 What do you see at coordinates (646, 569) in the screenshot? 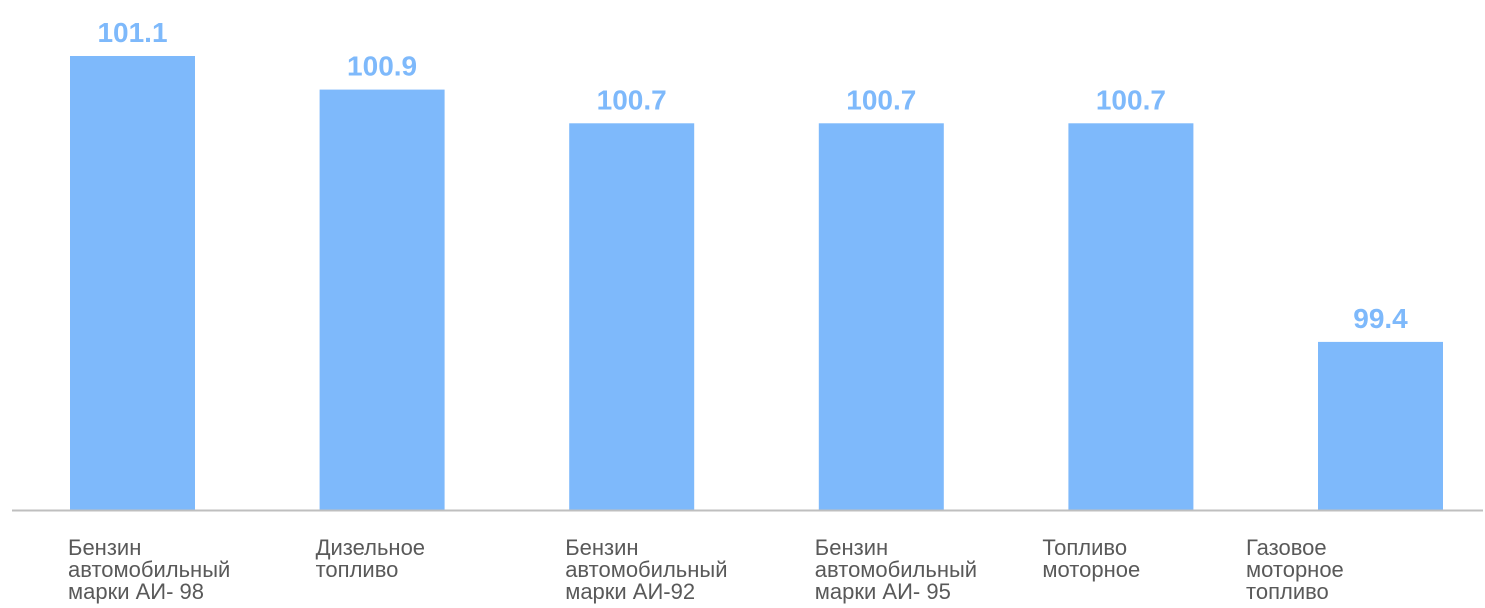
I see `category-label: Бензин автомобильный марки АИ-92` at bounding box center [646, 569].